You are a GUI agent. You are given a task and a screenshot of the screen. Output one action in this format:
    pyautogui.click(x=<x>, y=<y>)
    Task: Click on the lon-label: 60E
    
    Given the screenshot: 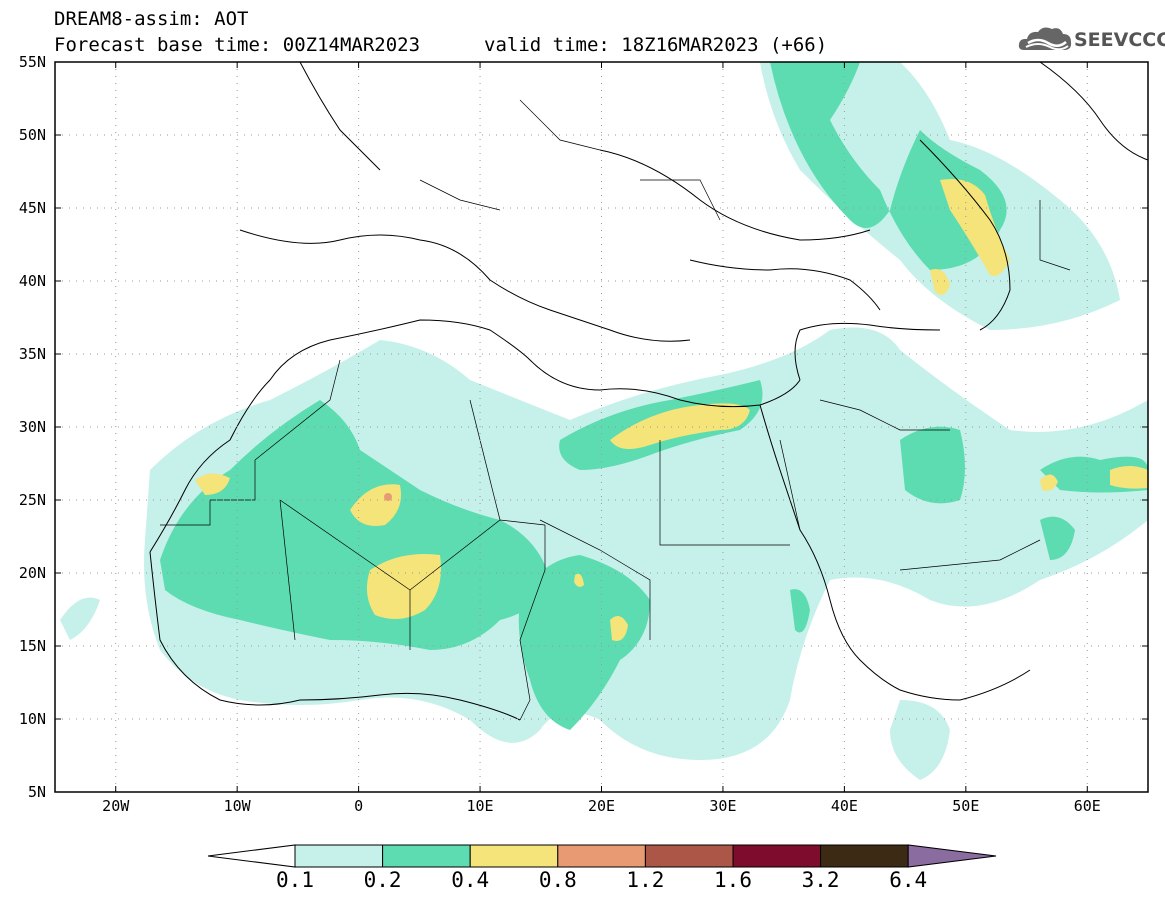 What is the action you would take?
    pyautogui.click(x=1087, y=806)
    